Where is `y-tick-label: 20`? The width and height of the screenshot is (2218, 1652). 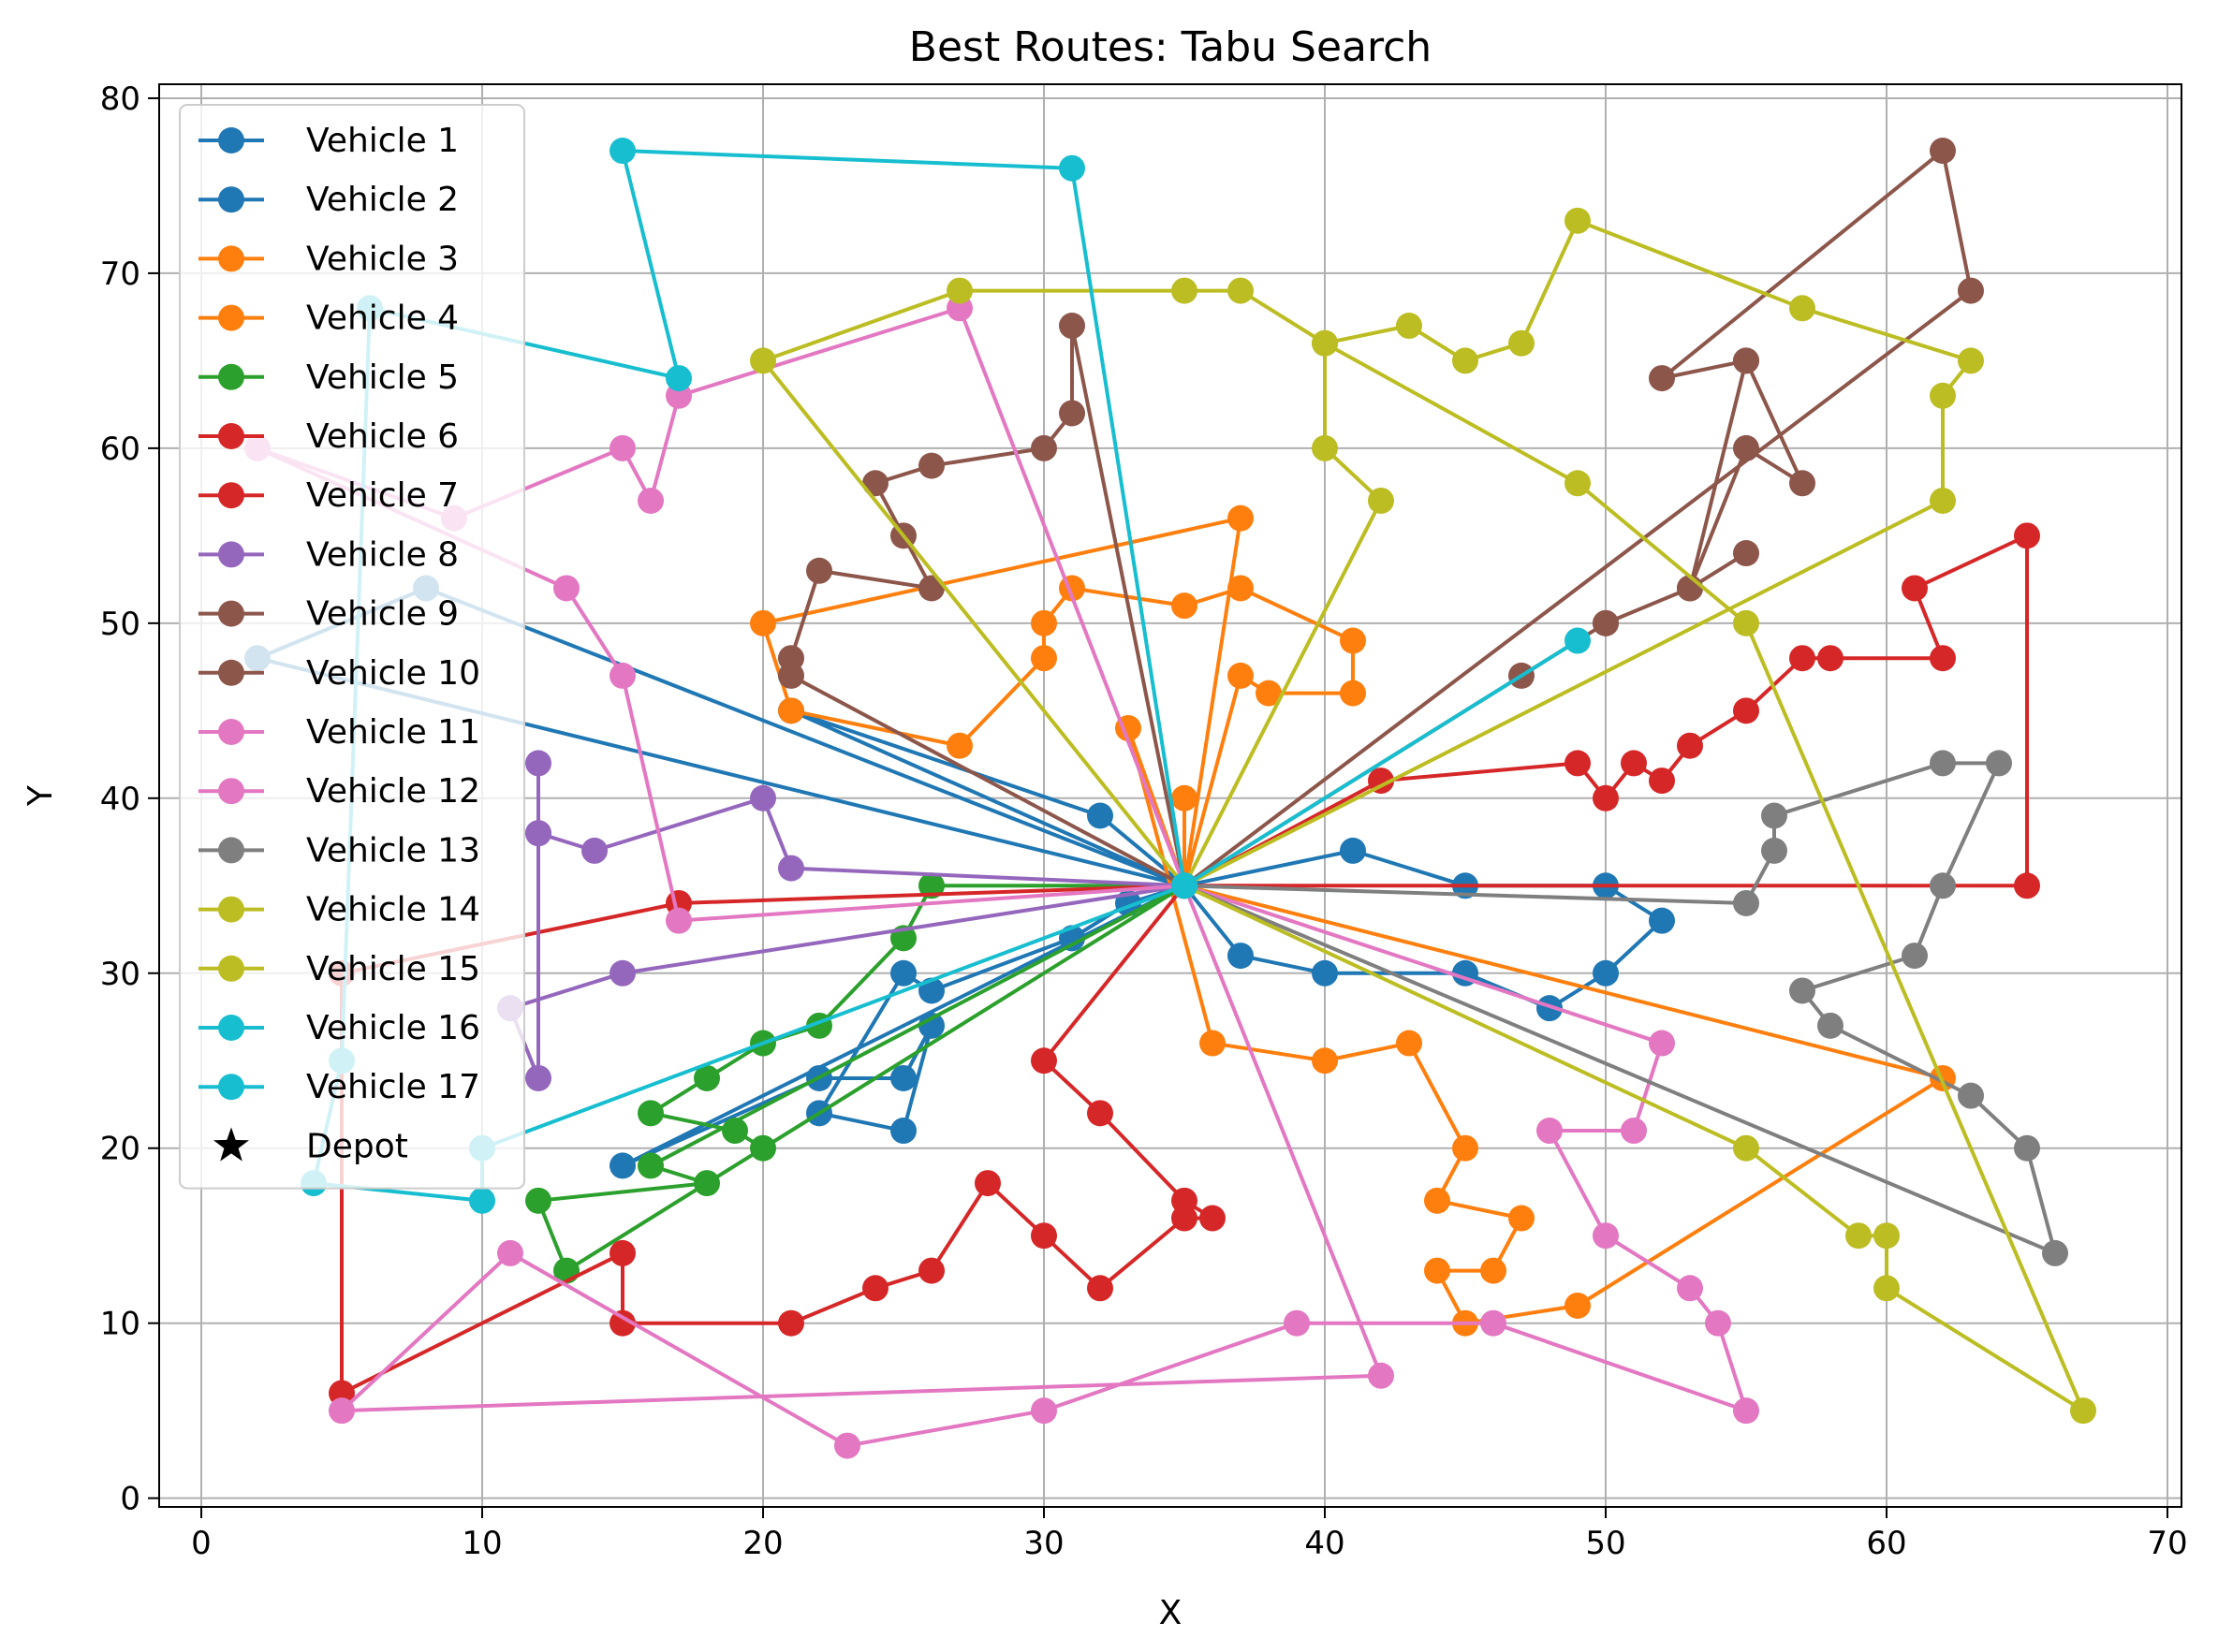 y-tick-label: 20 is located at coordinates (120, 1149).